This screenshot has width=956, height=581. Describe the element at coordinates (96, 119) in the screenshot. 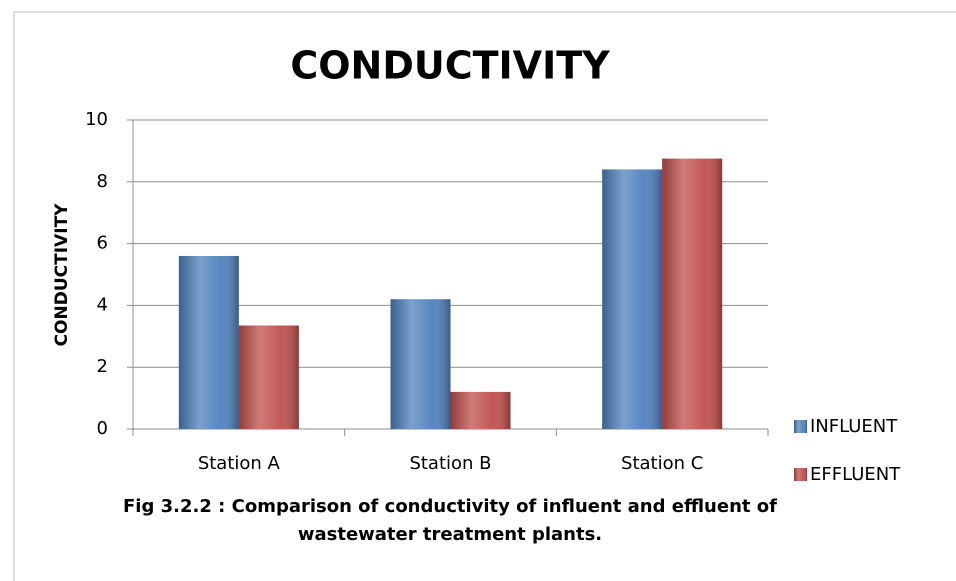

I see `y-tick-label: 10` at that location.